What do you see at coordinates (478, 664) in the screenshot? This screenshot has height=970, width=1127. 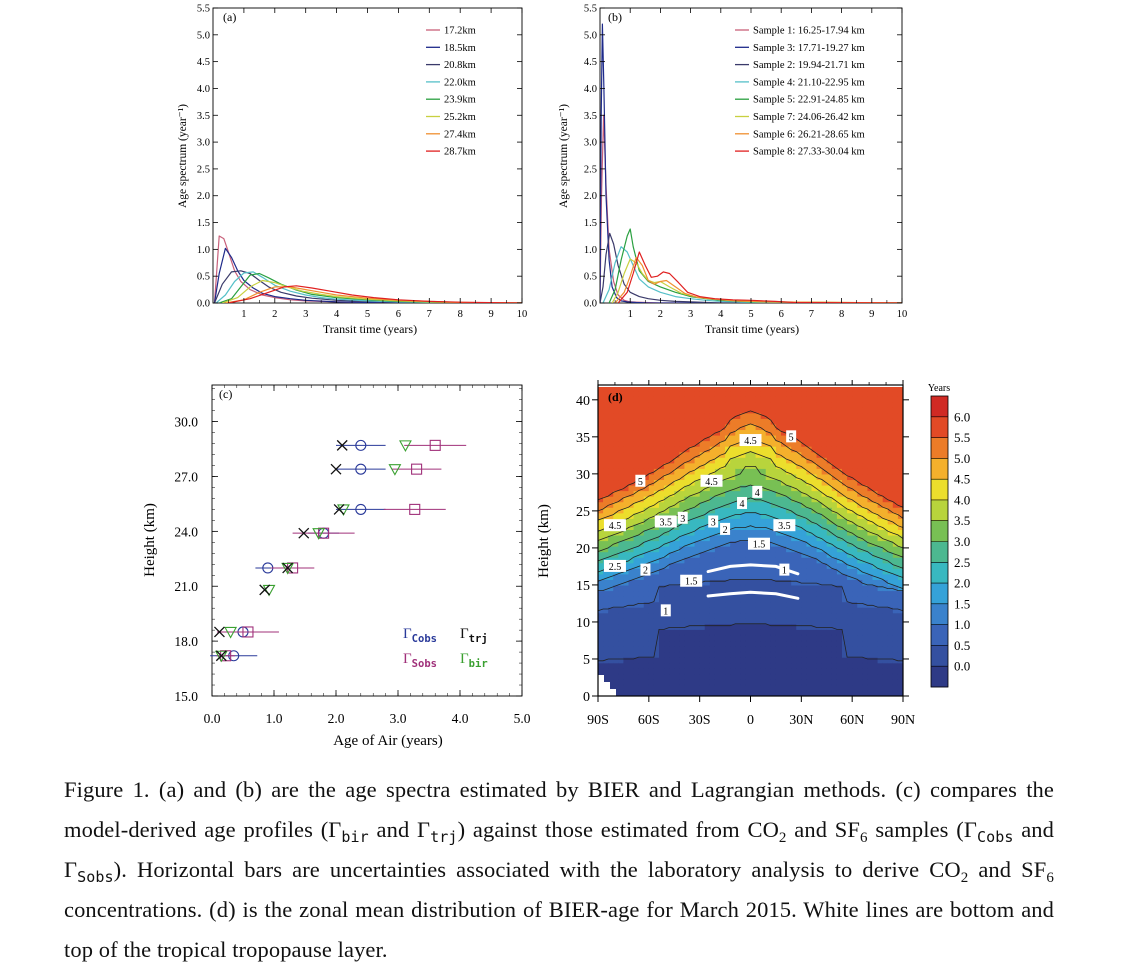 I see `legend-subscript: bir` at bounding box center [478, 664].